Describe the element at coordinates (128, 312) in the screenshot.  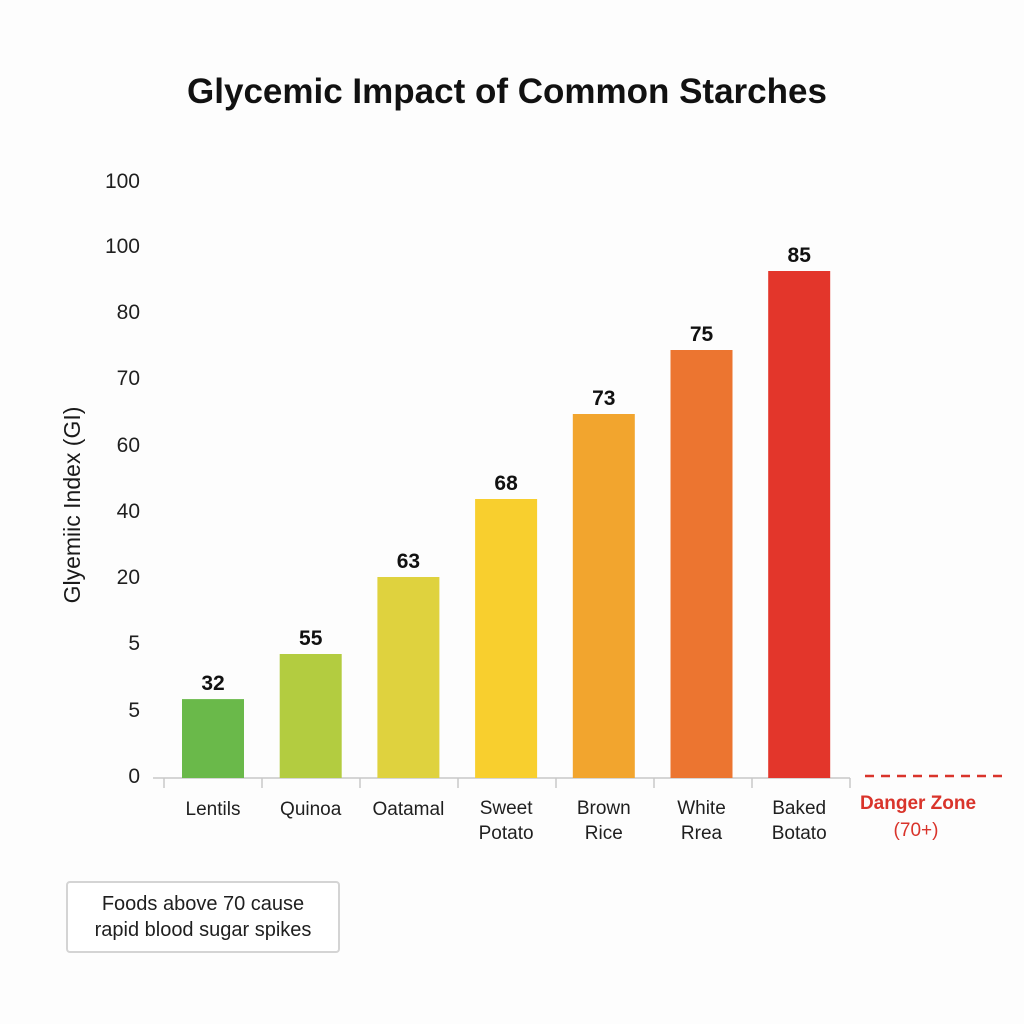
I see `y-tick-label: 80` at that location.